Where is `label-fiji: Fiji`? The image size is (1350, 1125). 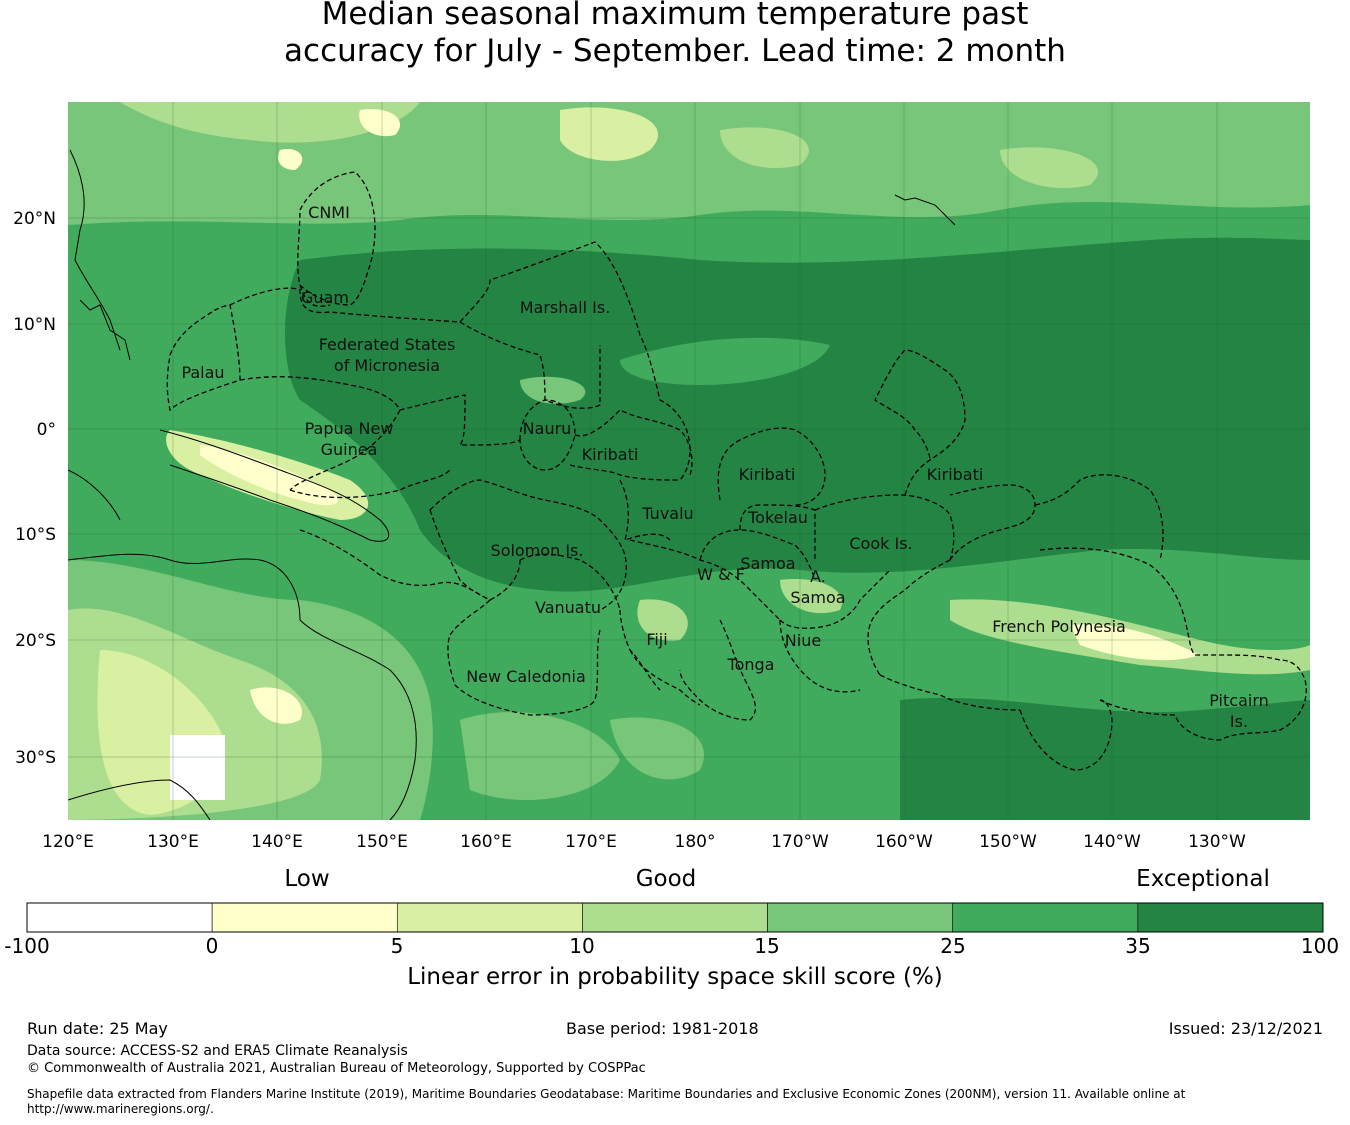
label-fiji: Fiji is located at coordinates (656, 639).